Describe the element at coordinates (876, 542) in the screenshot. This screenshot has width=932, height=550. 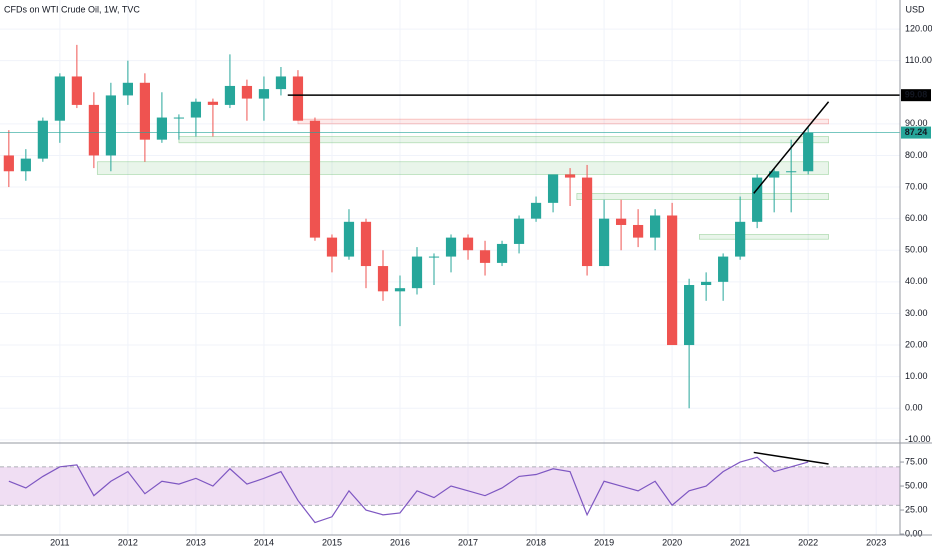
I see `x-tick-label: 2023` at that location.